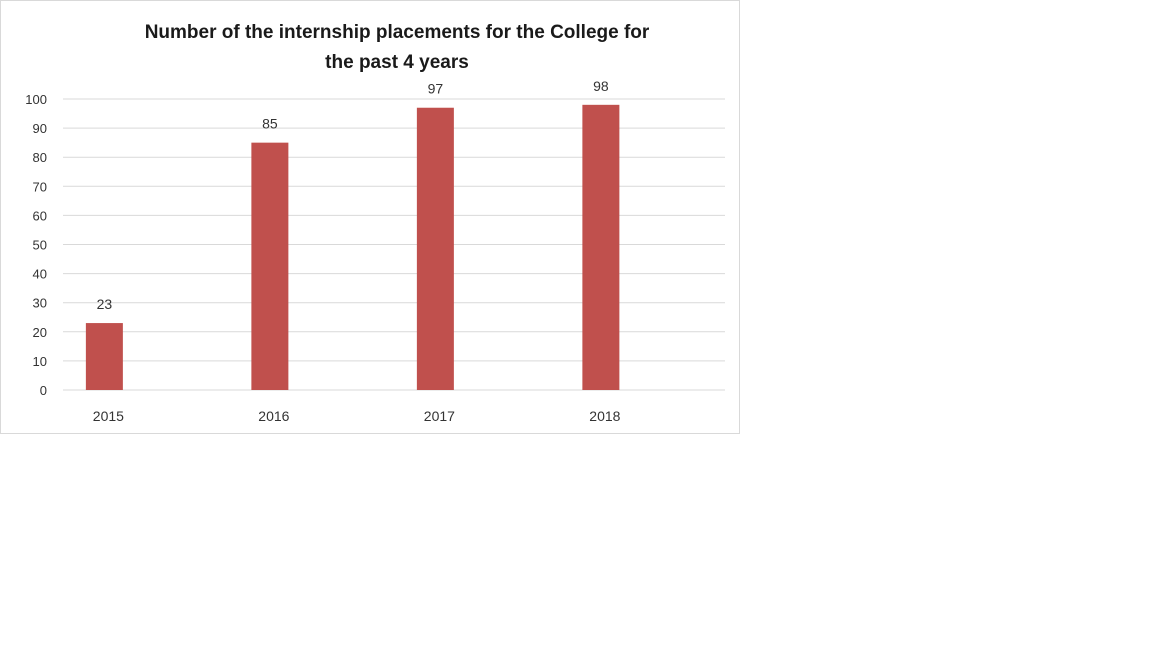 Image resolution: width=1152 pixels, height=648 pixels. Describe the element at coordinates (273, 416) in the screenshot. I see `x-category-label: 2016` at that location.